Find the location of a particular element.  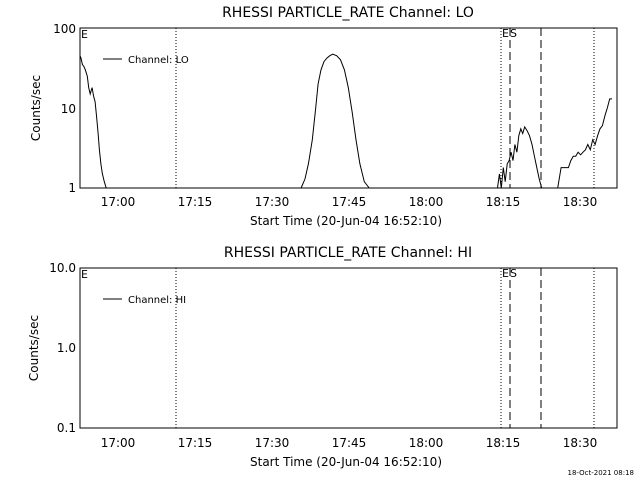

y-ticks-hi: 10.0 1.0 0.1 is located at coordinates (62, 348).